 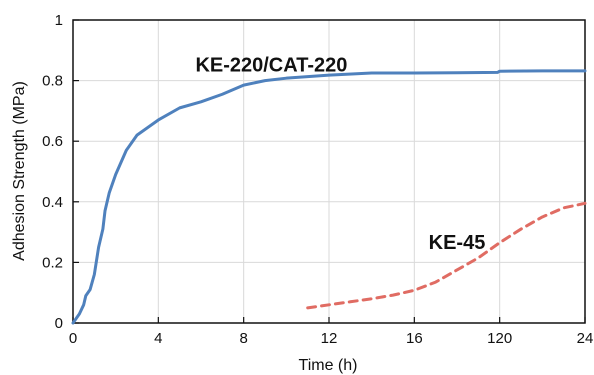 What do you see at coordinates (59, 323) in the screenshot?
I see `y-tick-label: 0` at bounding box center [59, 323].